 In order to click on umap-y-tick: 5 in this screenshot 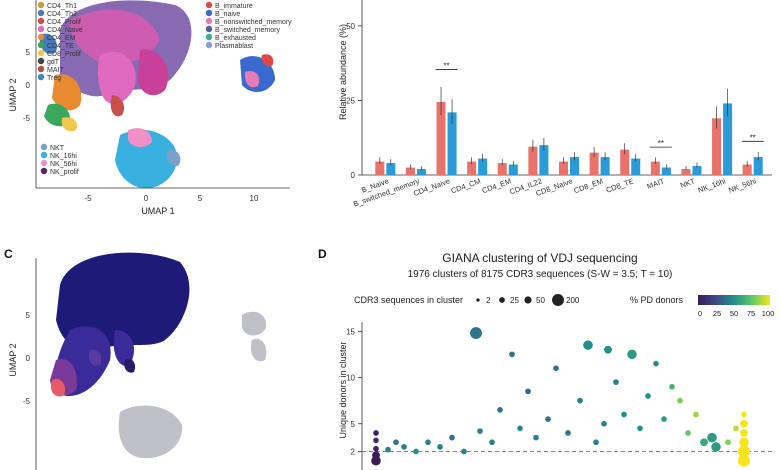, I will do `click(28, 52)`.